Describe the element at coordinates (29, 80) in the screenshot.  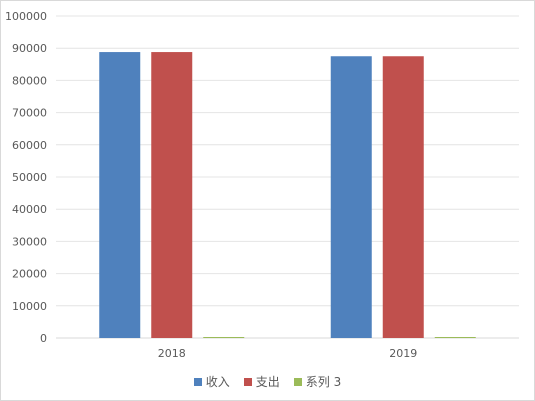
I see `y-tick-label: 80000` at that location.